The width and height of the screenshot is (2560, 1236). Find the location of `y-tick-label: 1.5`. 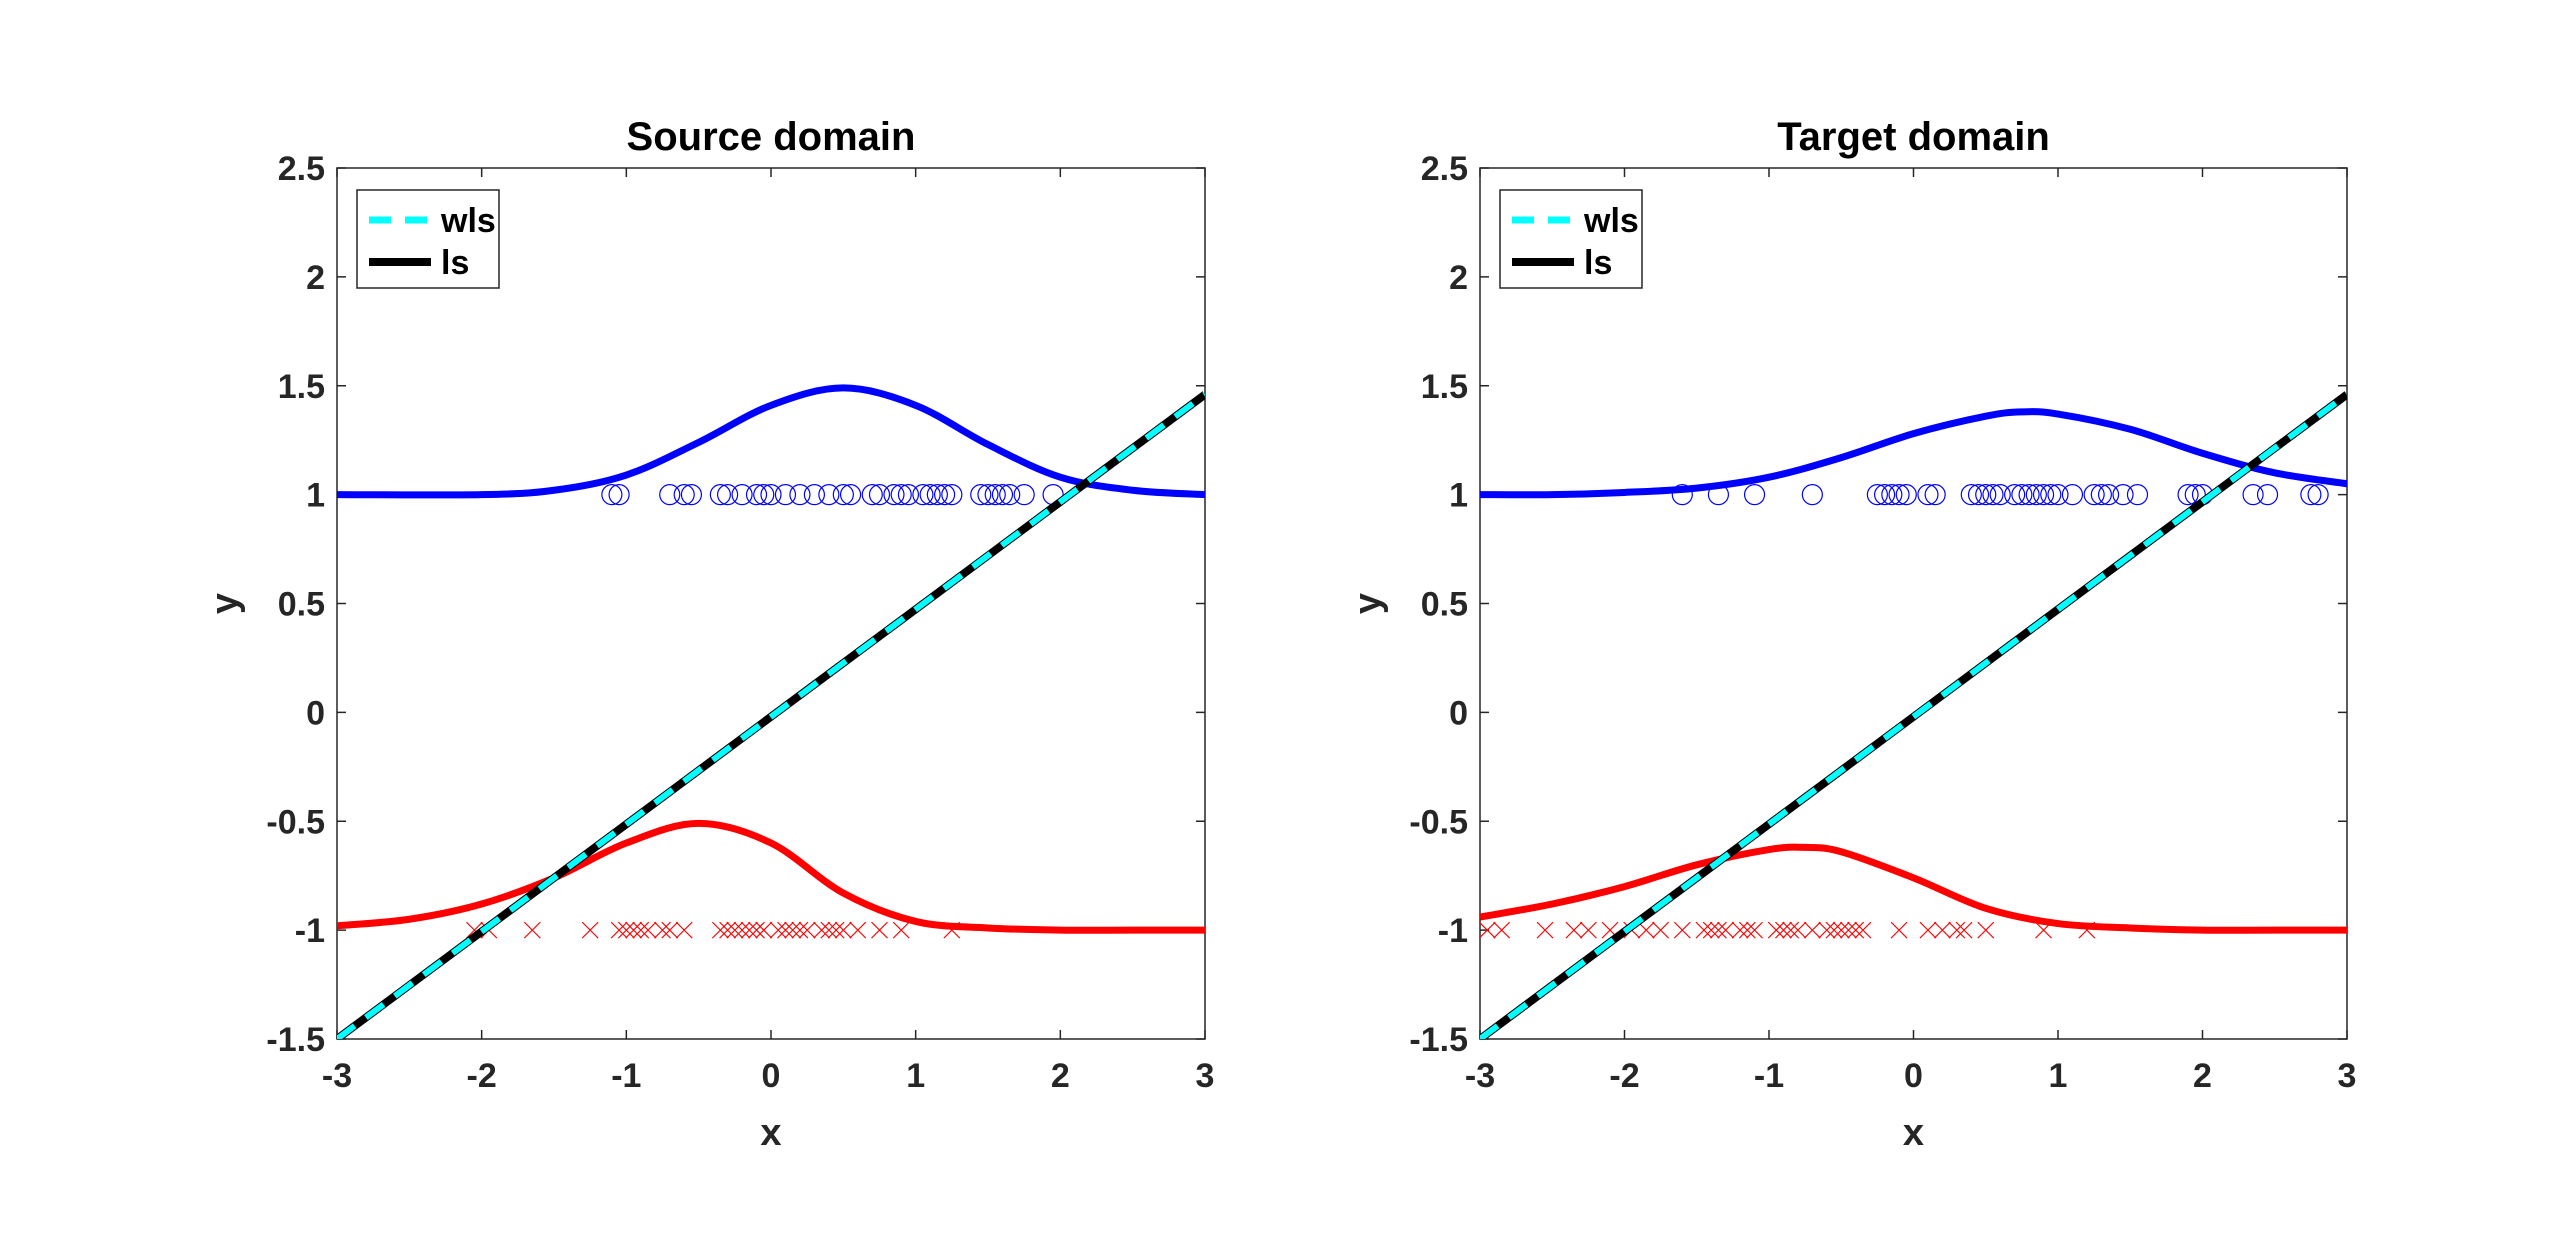

y-tick-label: 1.5 is located at coordinates (1444, 387).